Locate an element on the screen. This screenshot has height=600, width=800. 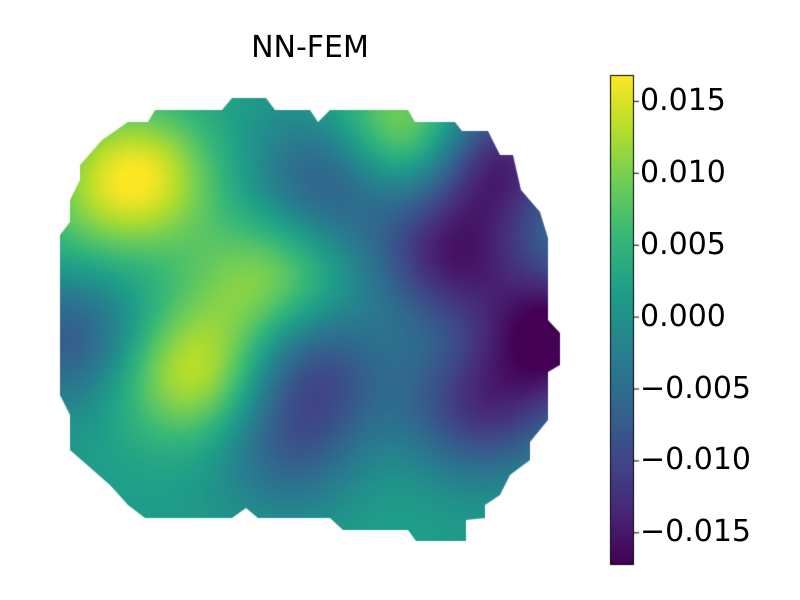
chart-title: NN-FEM is located at coordinates (310, 47).